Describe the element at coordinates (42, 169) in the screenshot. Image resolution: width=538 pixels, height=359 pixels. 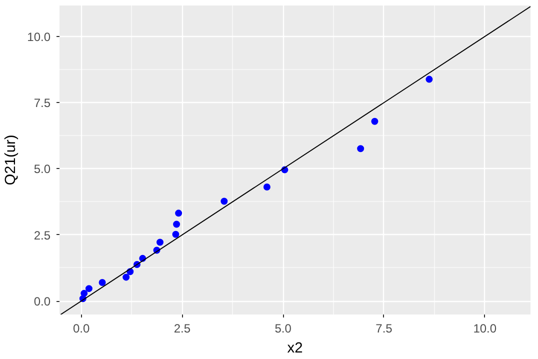
I see `y-tick-label: 5.0` at that location.